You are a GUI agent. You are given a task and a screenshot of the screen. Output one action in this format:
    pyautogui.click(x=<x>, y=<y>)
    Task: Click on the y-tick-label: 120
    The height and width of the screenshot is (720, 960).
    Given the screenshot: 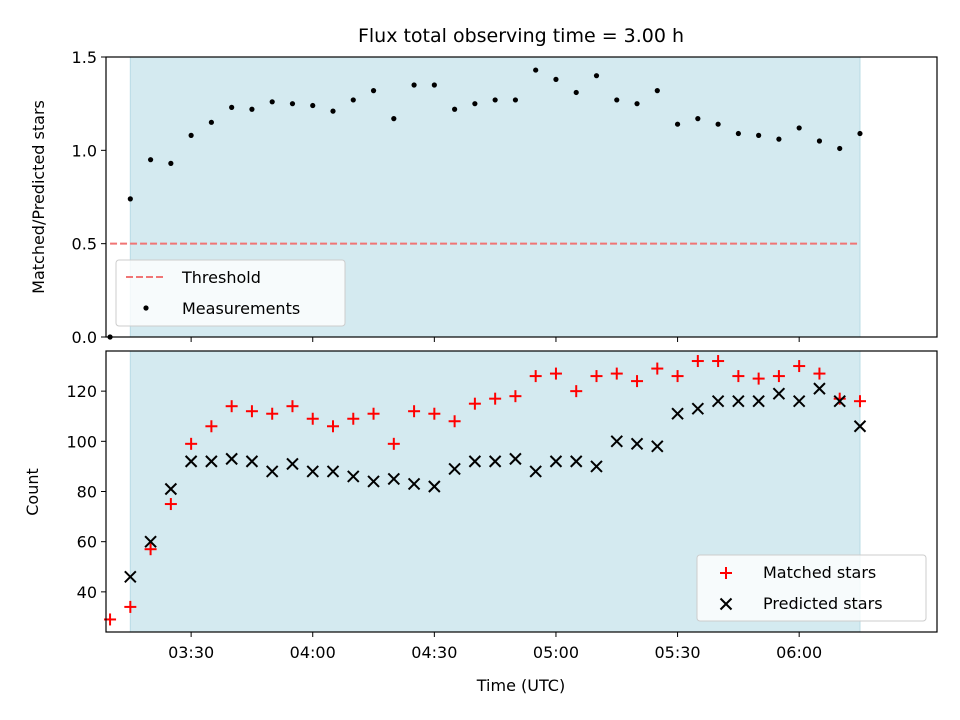 What is the action you would take?
    pyautogui.click(x=81, y=391)
    